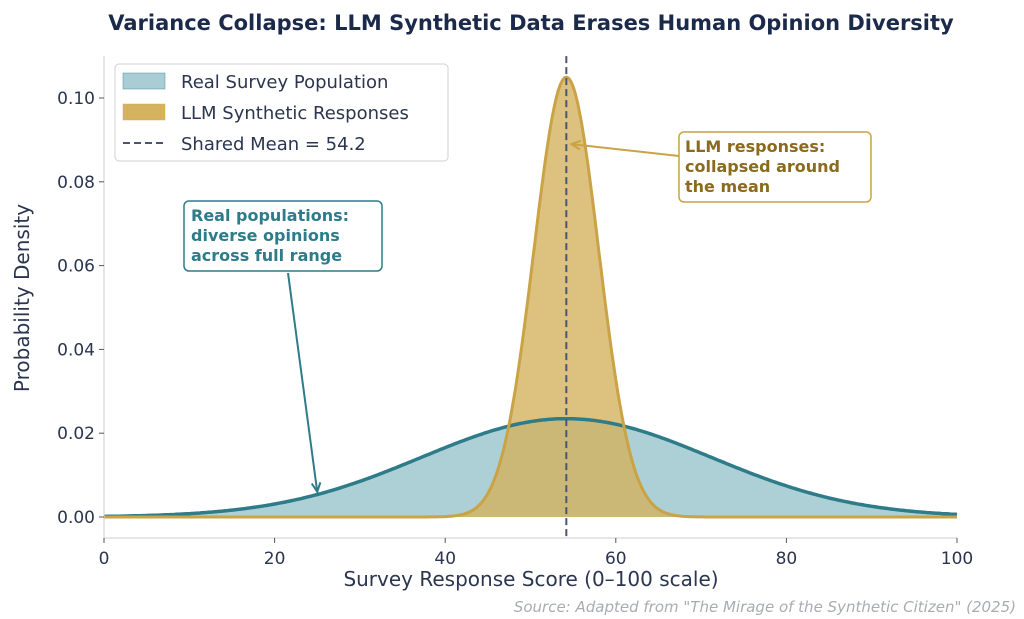  I want to click on x-ticks: 0 20 40 60 80 100, so click(536, 553).